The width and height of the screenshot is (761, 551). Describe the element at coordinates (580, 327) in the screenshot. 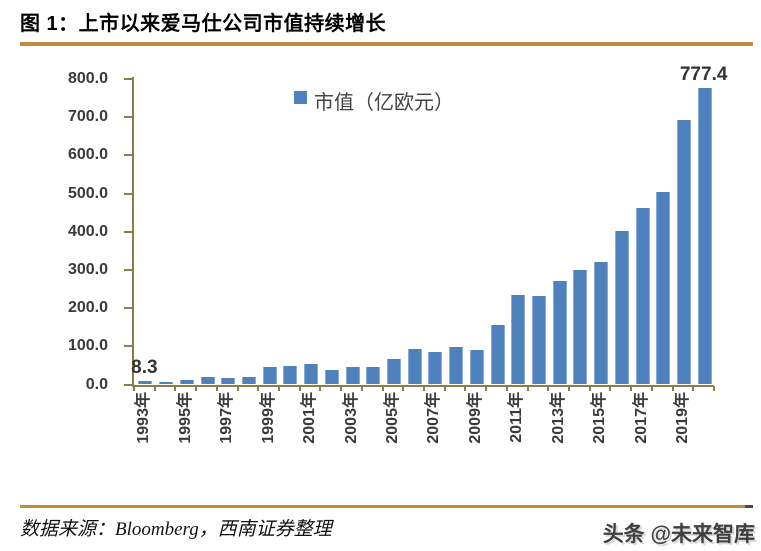

I see `bar-2014` at that location.